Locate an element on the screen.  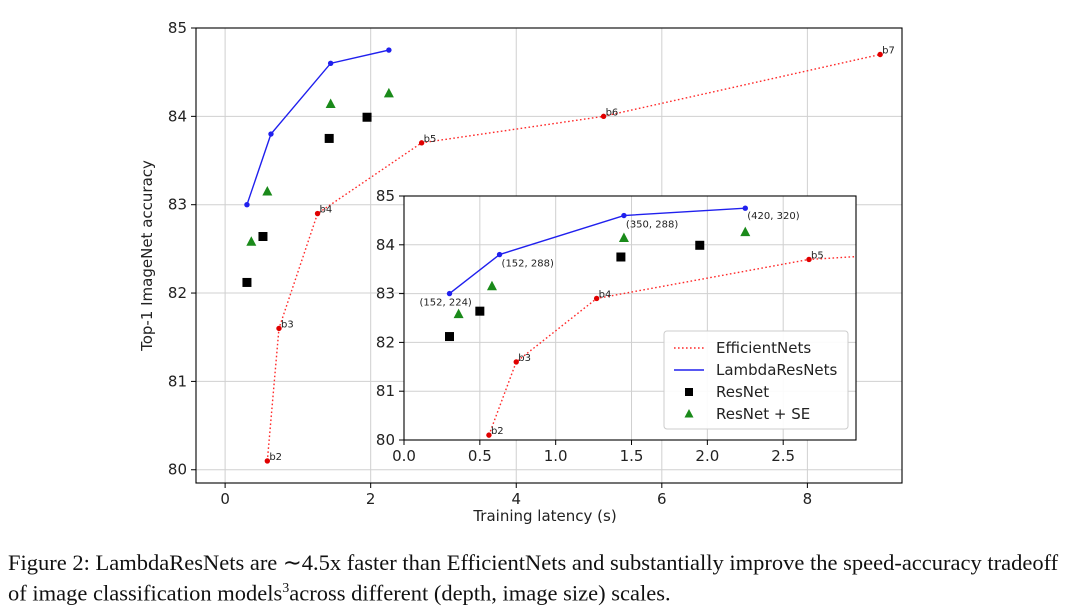
x-tick-label: 0 is located at coordinates (225, 499).